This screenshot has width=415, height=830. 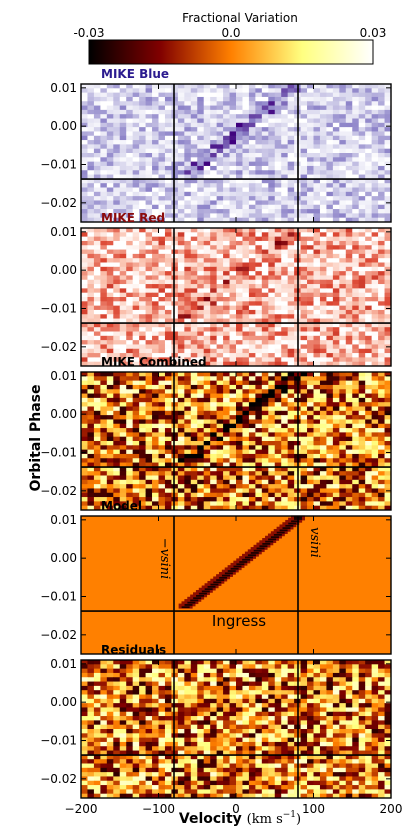 What do you see at coordinates (58, 309) in the screenshot?
I see `y-tick-label: −0.01` at bounding box center [58, 309].